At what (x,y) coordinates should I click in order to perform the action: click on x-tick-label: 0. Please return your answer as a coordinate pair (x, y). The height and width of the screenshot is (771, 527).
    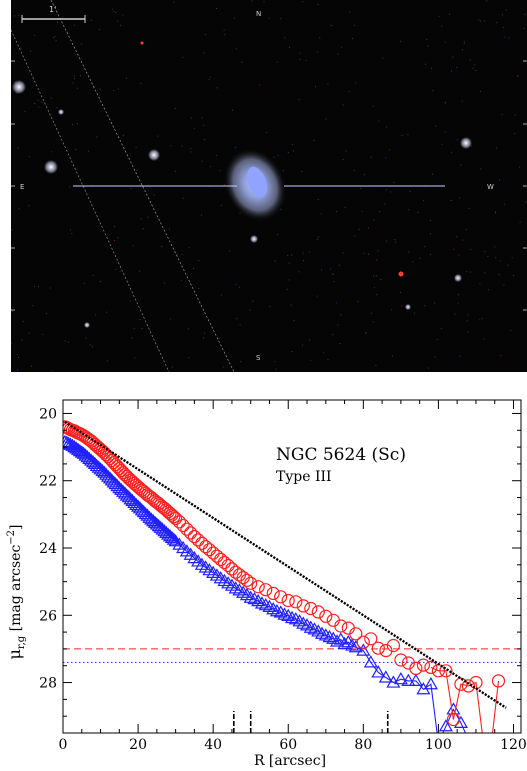
    Looking at the image, I should click on (63, 745).